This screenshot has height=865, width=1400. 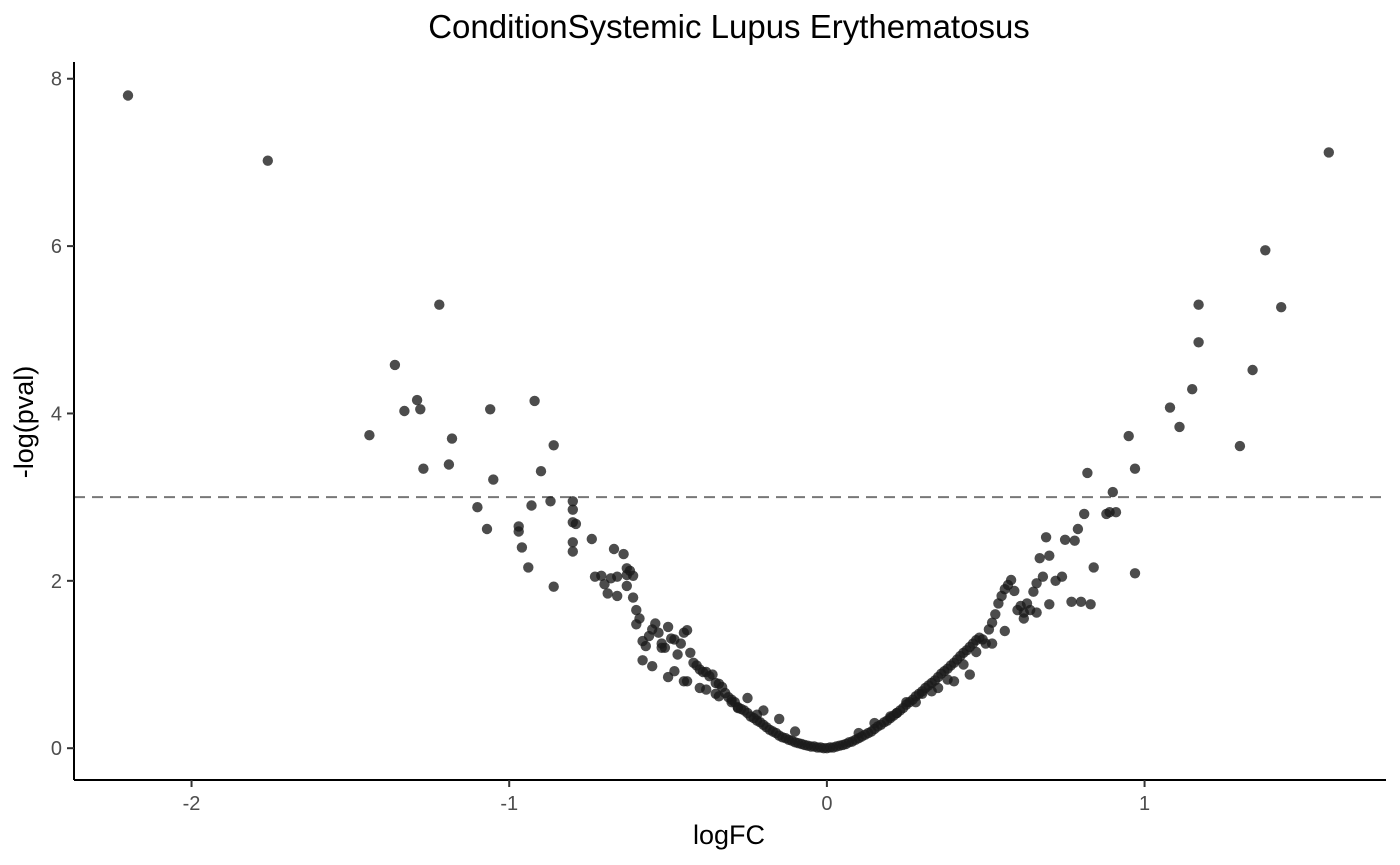 What do you see at coordinates (56, 80) in the screenshot?
I see `y-tick-label: 8` at bounding box center [56, 80].